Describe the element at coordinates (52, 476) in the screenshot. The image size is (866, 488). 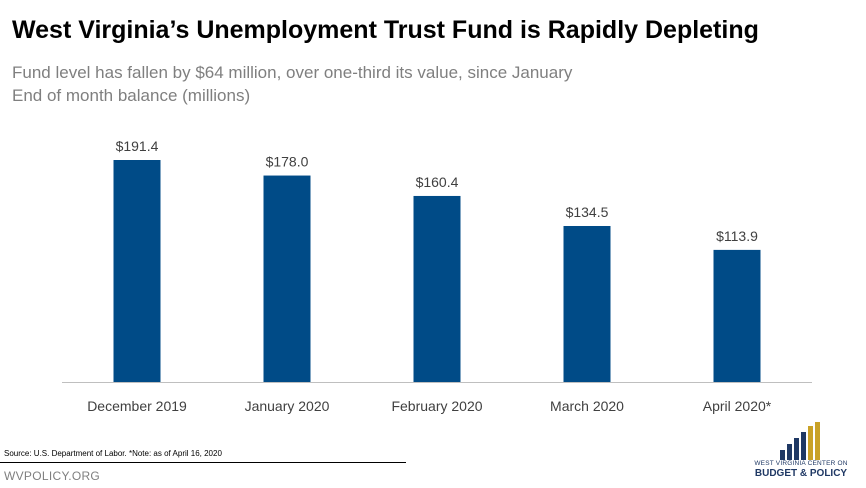
I see `website-link: WVPOLICY.ORG` at that location.